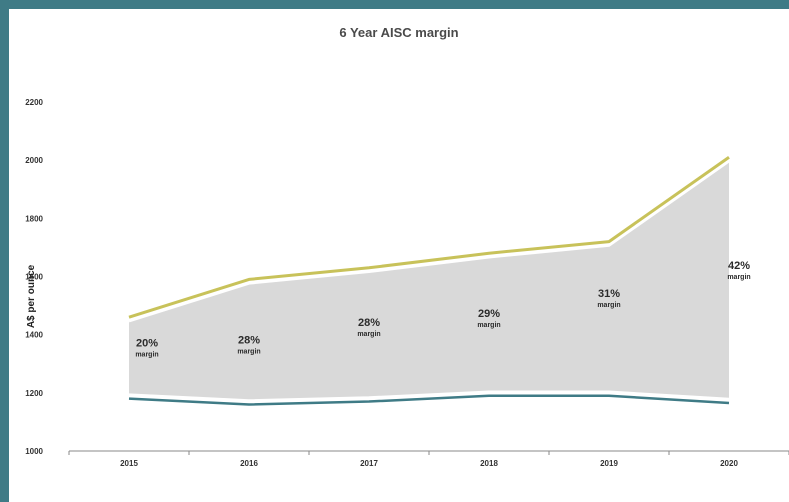  I want to click on x-tick-label: 2016, so click(249, 463).